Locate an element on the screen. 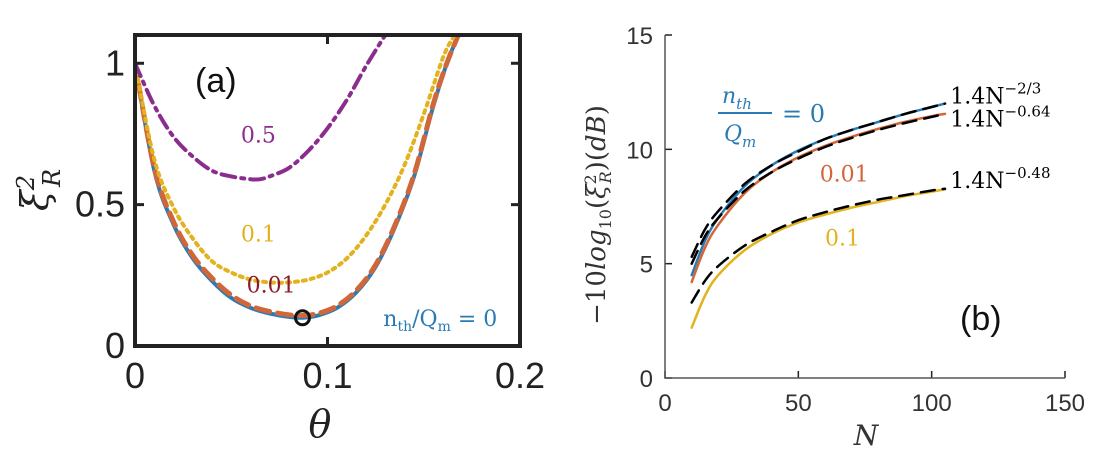 The image size is (1104, 457). panel-a-ylabel: ξ2R is located at coordinates (39, 190).